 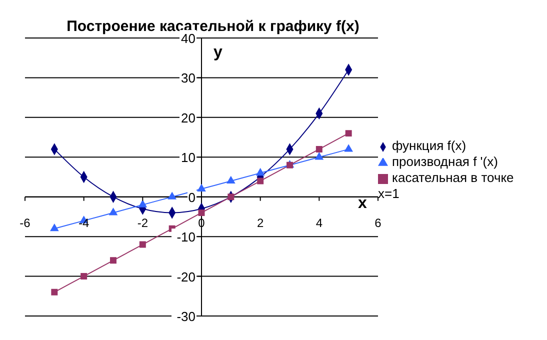 I want to click on x-tick-label: -2, so click(x=142, y=223).